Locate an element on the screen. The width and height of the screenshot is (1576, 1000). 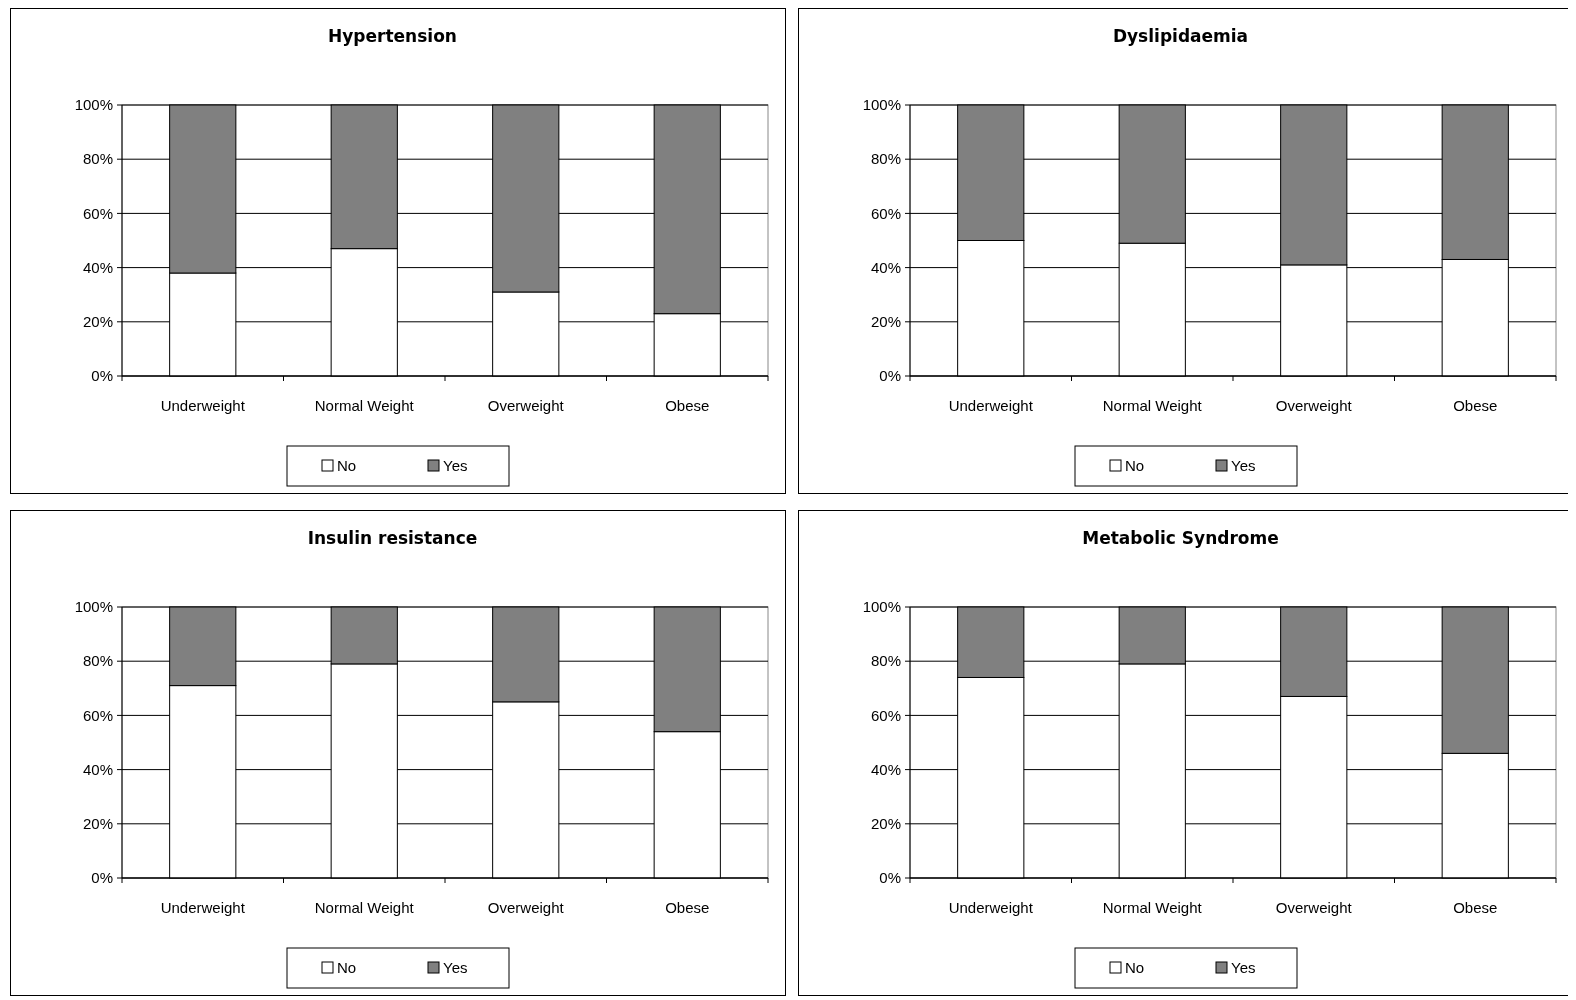
chart-title: Dyslipidaemia is located at coordinates (1180, 36).